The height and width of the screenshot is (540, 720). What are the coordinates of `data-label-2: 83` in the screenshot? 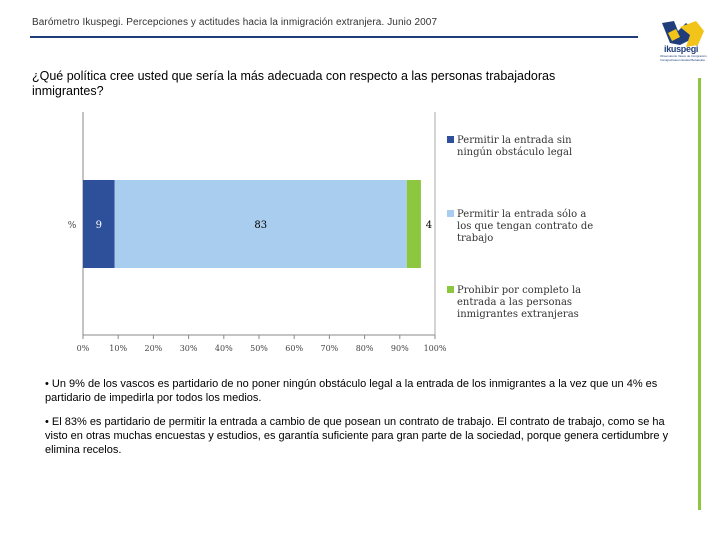 It's located at (260, 225).